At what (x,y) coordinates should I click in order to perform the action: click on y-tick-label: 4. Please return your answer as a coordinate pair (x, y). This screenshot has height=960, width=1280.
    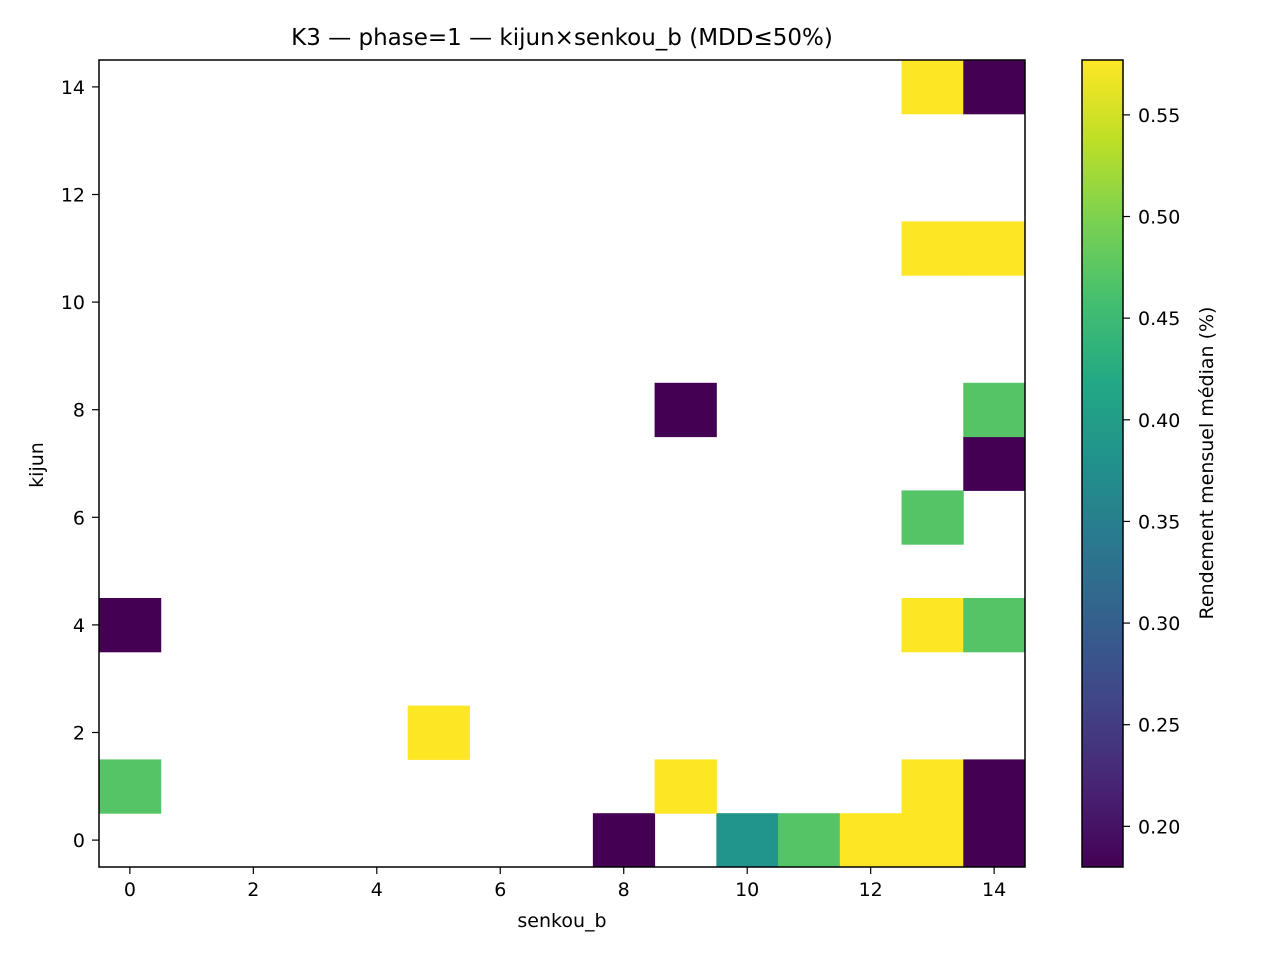
    Looking at the image, I should click on (79, 626).